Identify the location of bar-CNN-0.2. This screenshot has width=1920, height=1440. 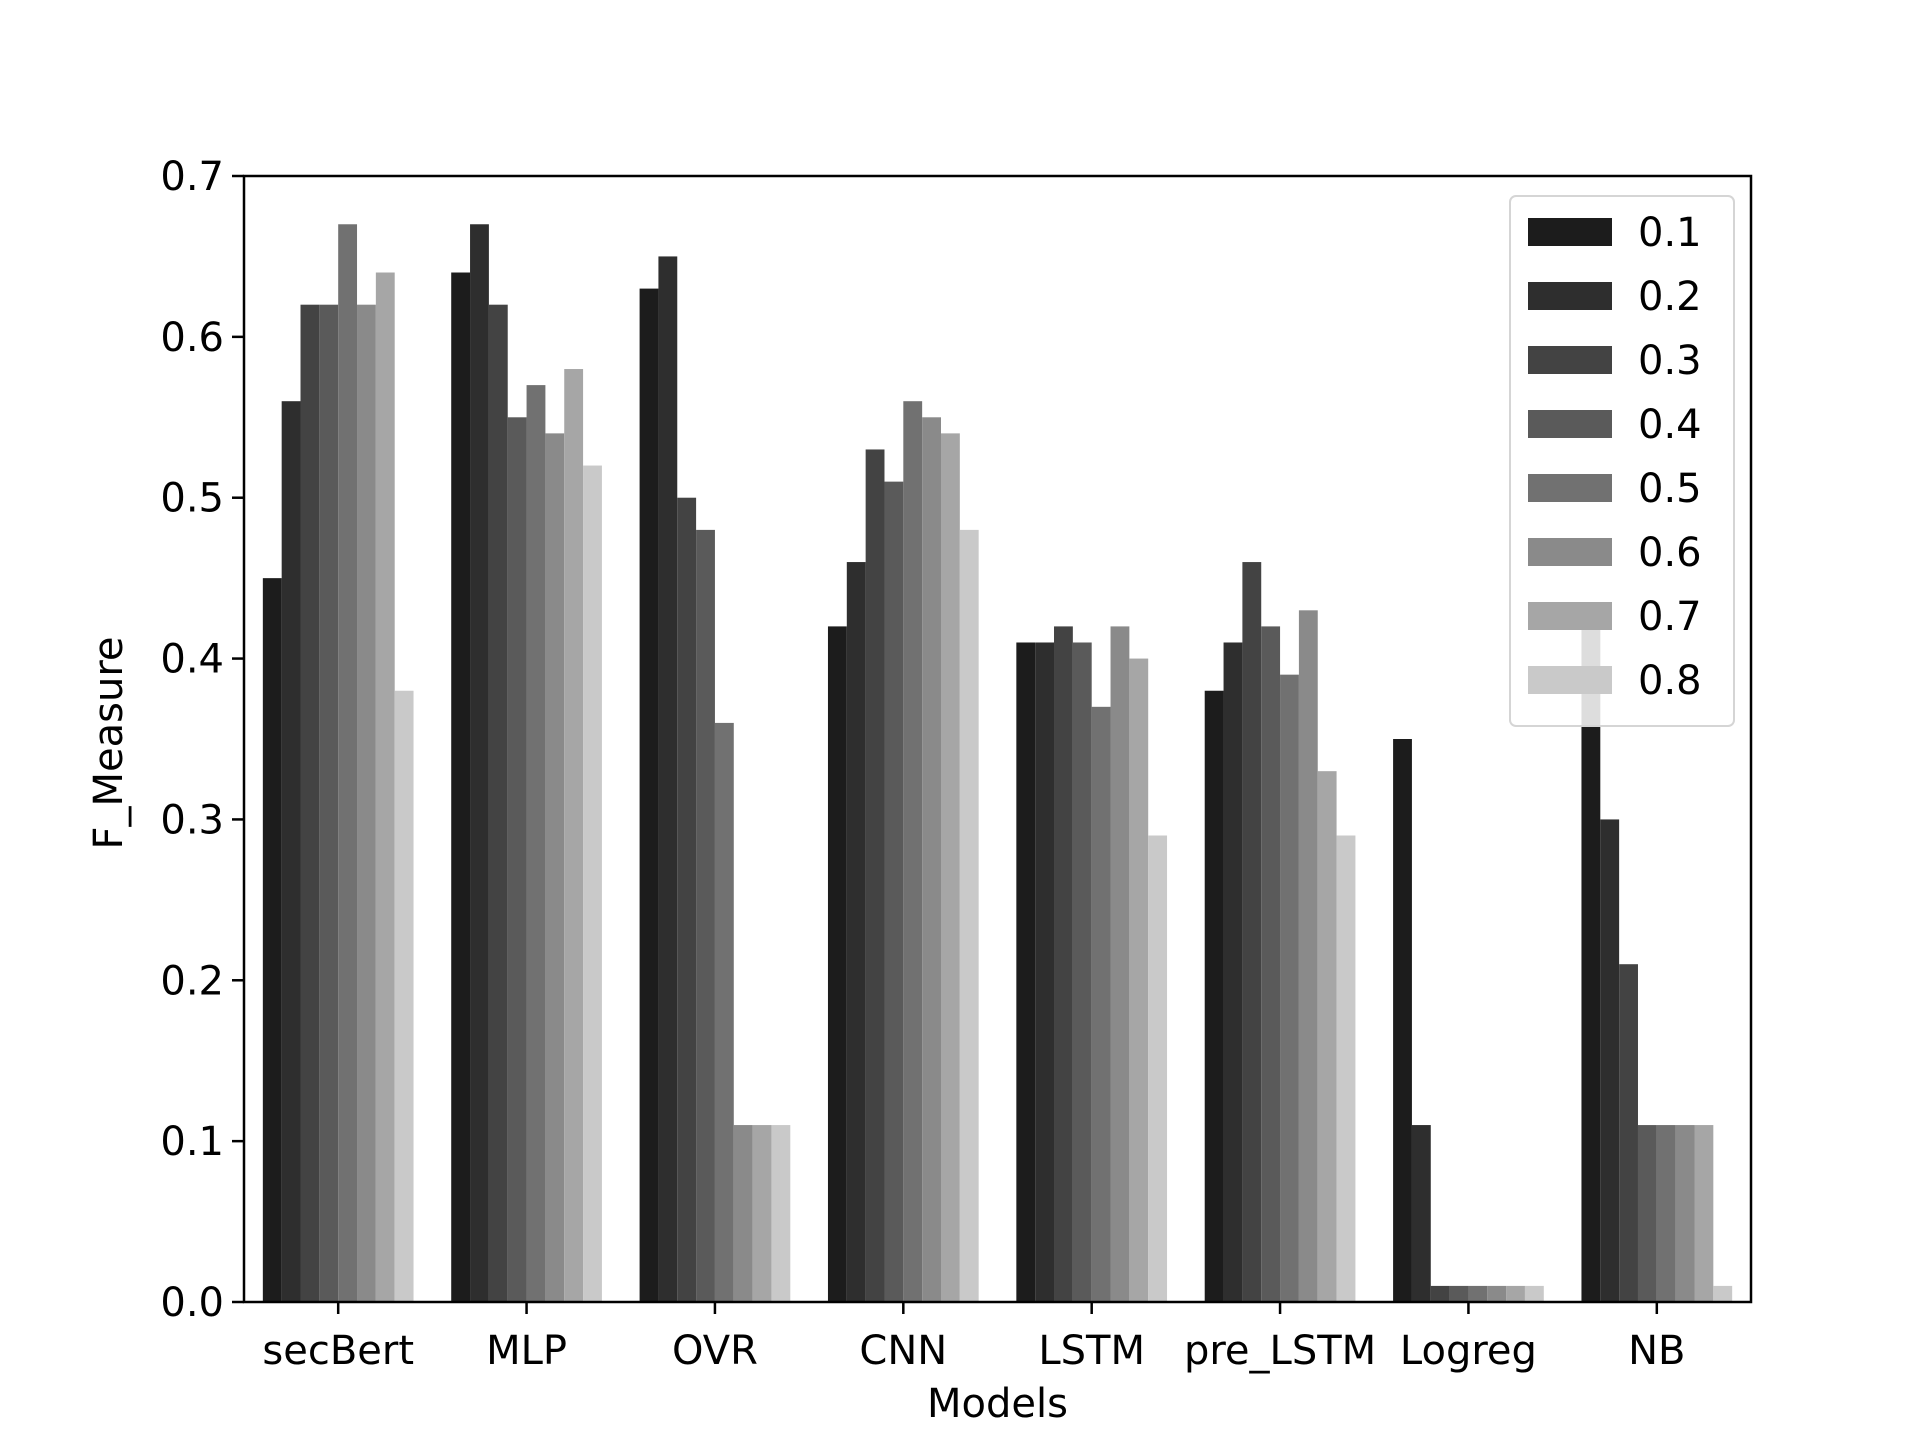
(856, 932).